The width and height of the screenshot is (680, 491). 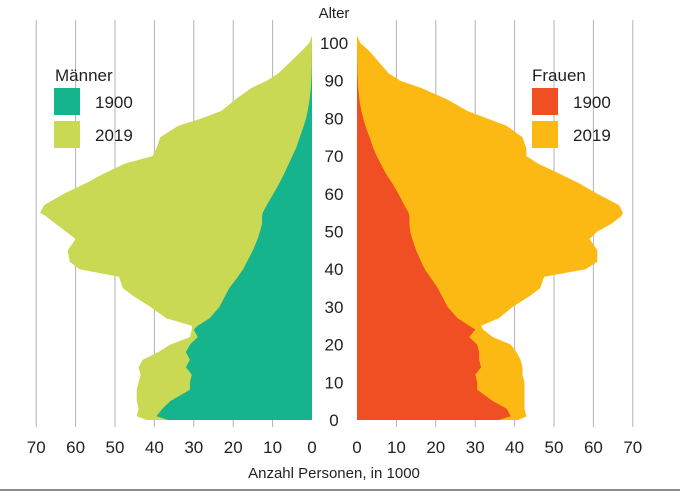 What do you see at coordinates (154, 447) in the screenshot?
I see `x-tick-left-40: 40` at bounding box center [154, 447].